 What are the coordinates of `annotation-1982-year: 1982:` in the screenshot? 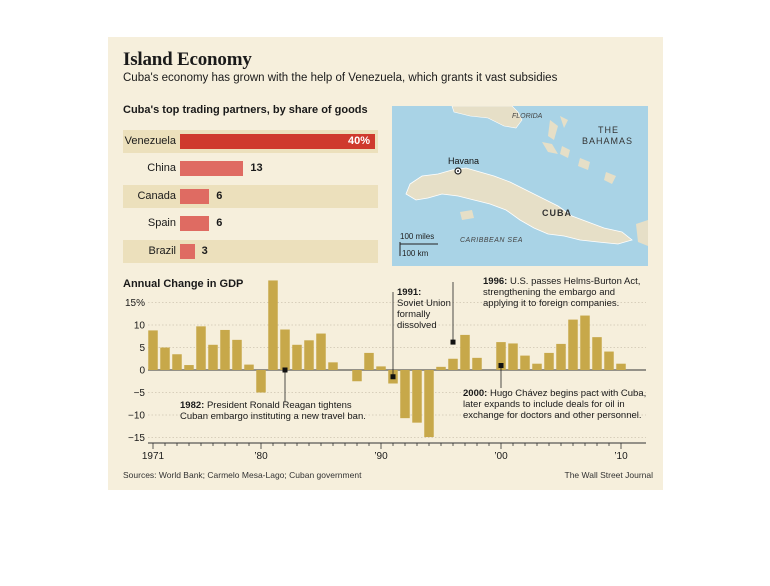 It's located at (192, 405).